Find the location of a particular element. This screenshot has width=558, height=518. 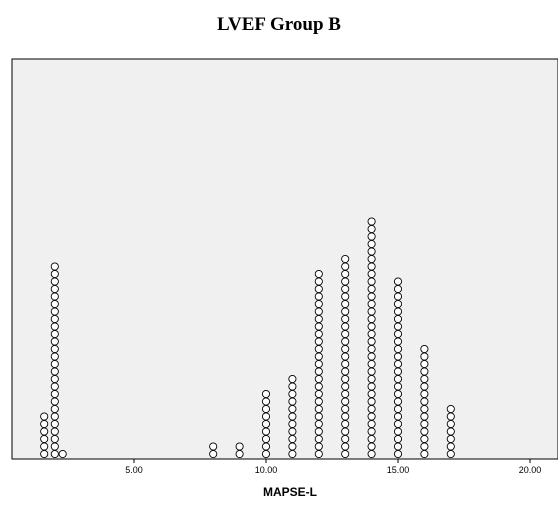

x-axis-ticks: 5.00 10.00 15.00 20.00 is located at coordinates (333, 467).